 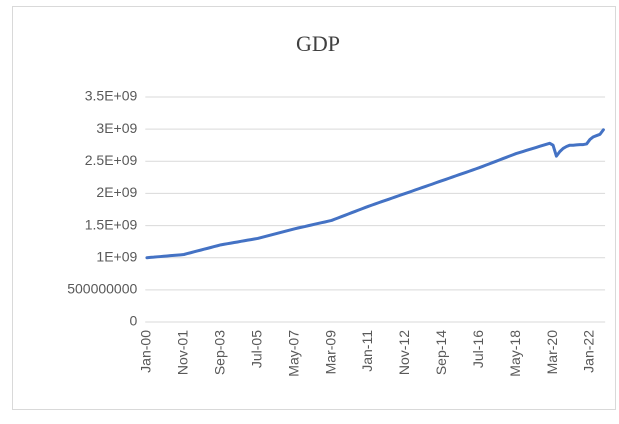 What do you see at coordinates (111, 96) in the screenshot?
I see `y-tick-label: 3.5E+09` at bounding box center [111, 96].